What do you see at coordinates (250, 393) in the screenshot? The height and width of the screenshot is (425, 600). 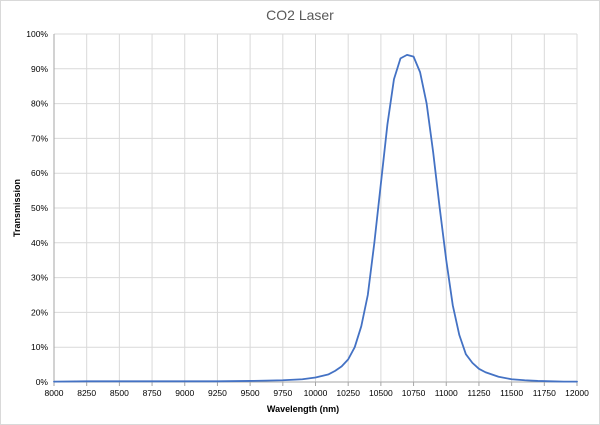 I see `x-tick-label: 9500` at bounding box center [250, 393].